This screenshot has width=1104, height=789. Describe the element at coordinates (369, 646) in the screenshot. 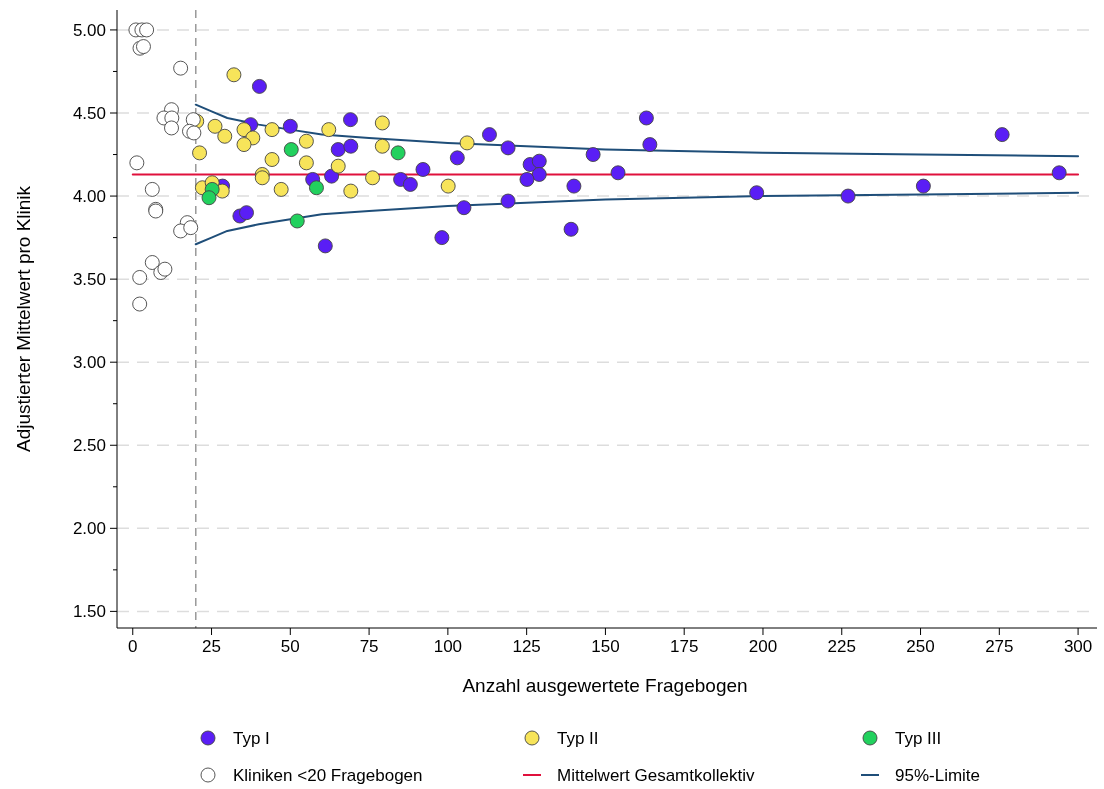

I see `x-tick-label: 75` at that location.